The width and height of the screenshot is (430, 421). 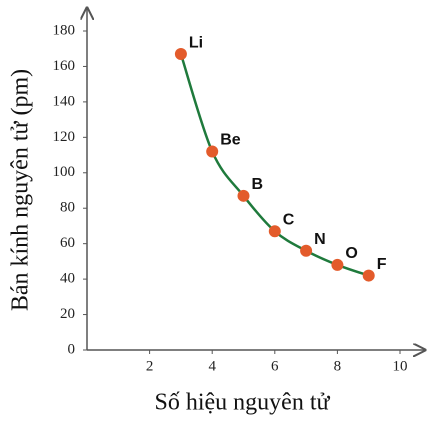 I want to click on x-tick-label: 10, so click(x=400, y=366).